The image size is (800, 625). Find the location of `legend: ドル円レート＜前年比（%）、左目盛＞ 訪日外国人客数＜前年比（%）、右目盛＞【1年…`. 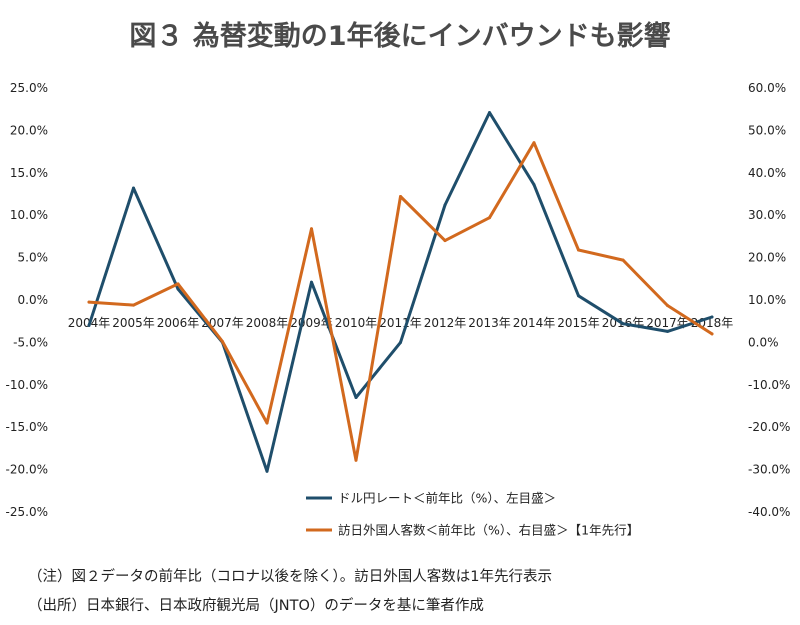

legend: ドル円レート＜前年比（%）、左目盛＞ 訪日外国人客数＜前年比（%）、右目盛＞【1年… is located at coordinates (472, 514).